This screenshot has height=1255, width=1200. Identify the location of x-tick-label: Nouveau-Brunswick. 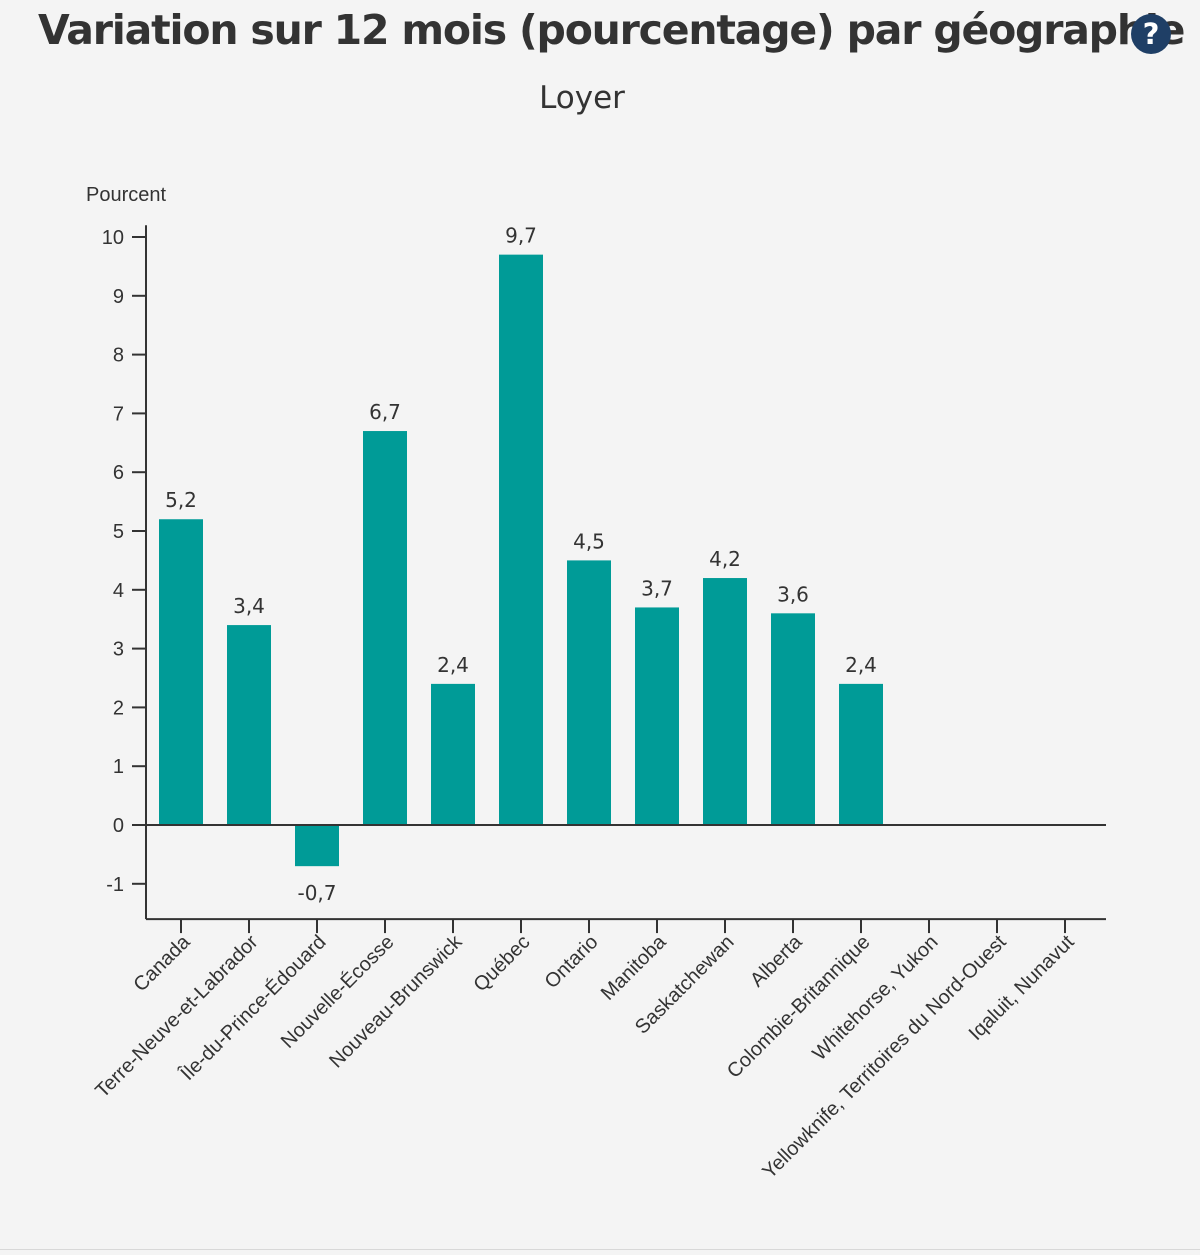
(396, 1001).